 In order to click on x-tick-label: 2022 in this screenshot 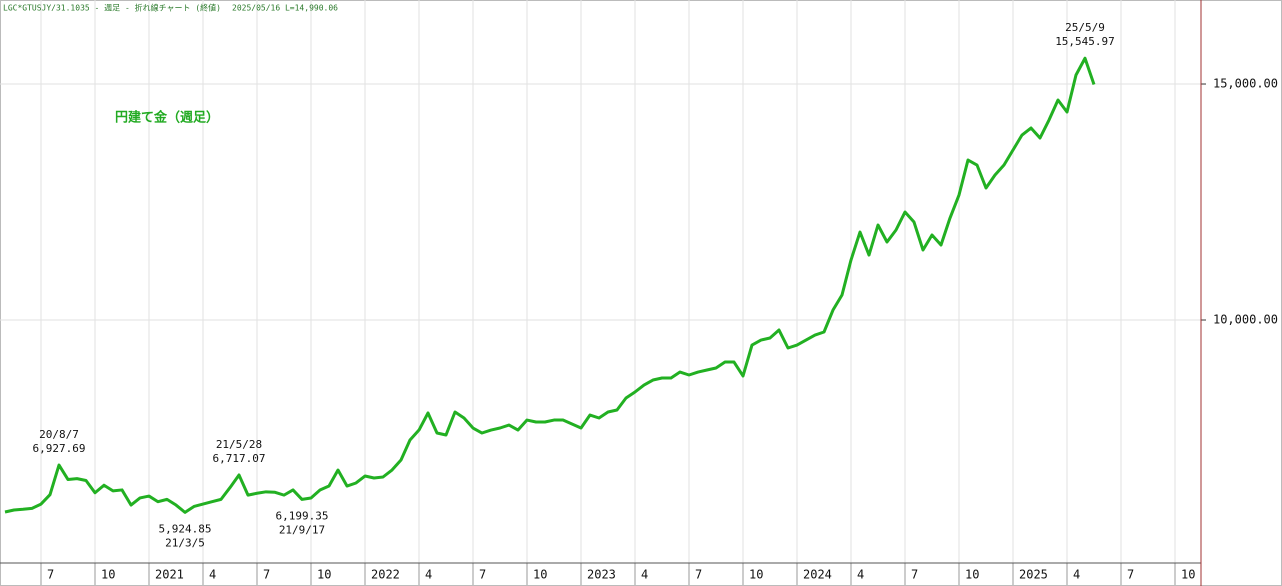, I will do `click(385, 575)`.